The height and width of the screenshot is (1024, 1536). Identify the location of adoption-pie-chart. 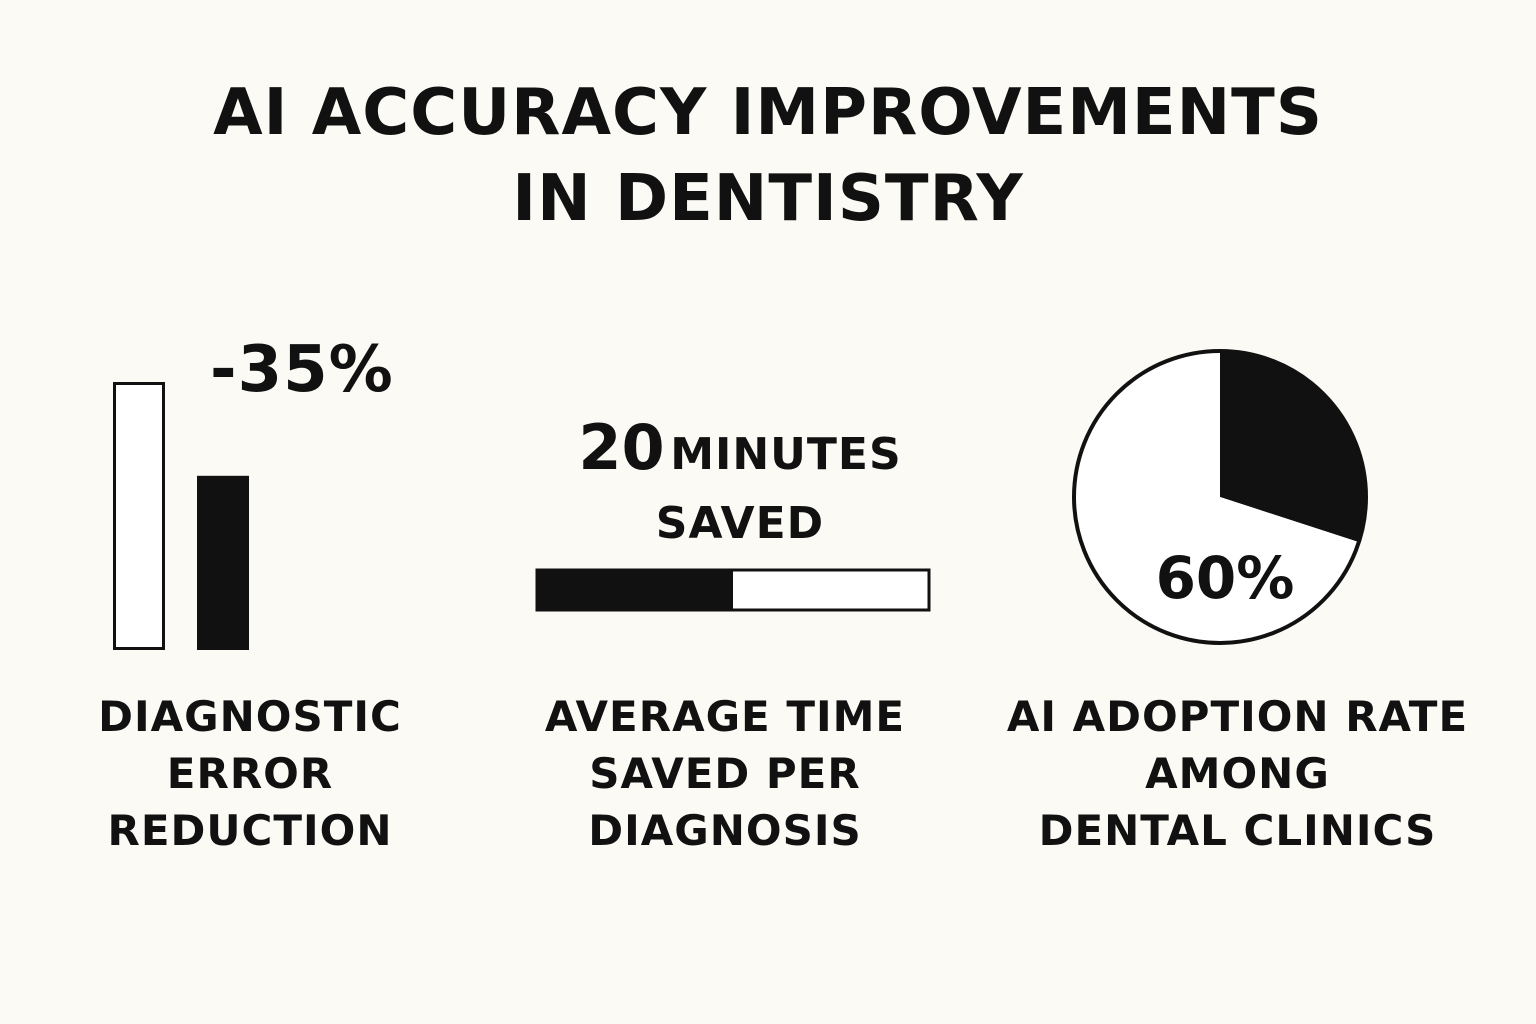
(1220, 497).